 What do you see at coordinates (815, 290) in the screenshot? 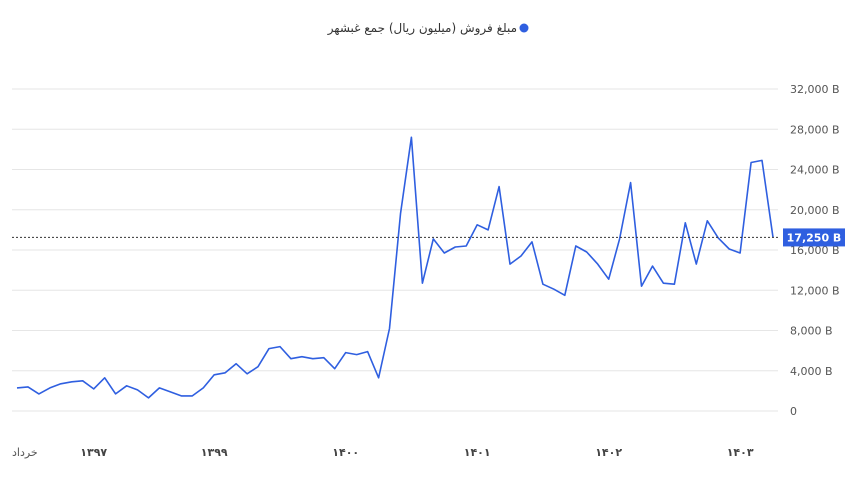
I see `y-tick-label: 12,000 B` at bounding box center [815, 290].